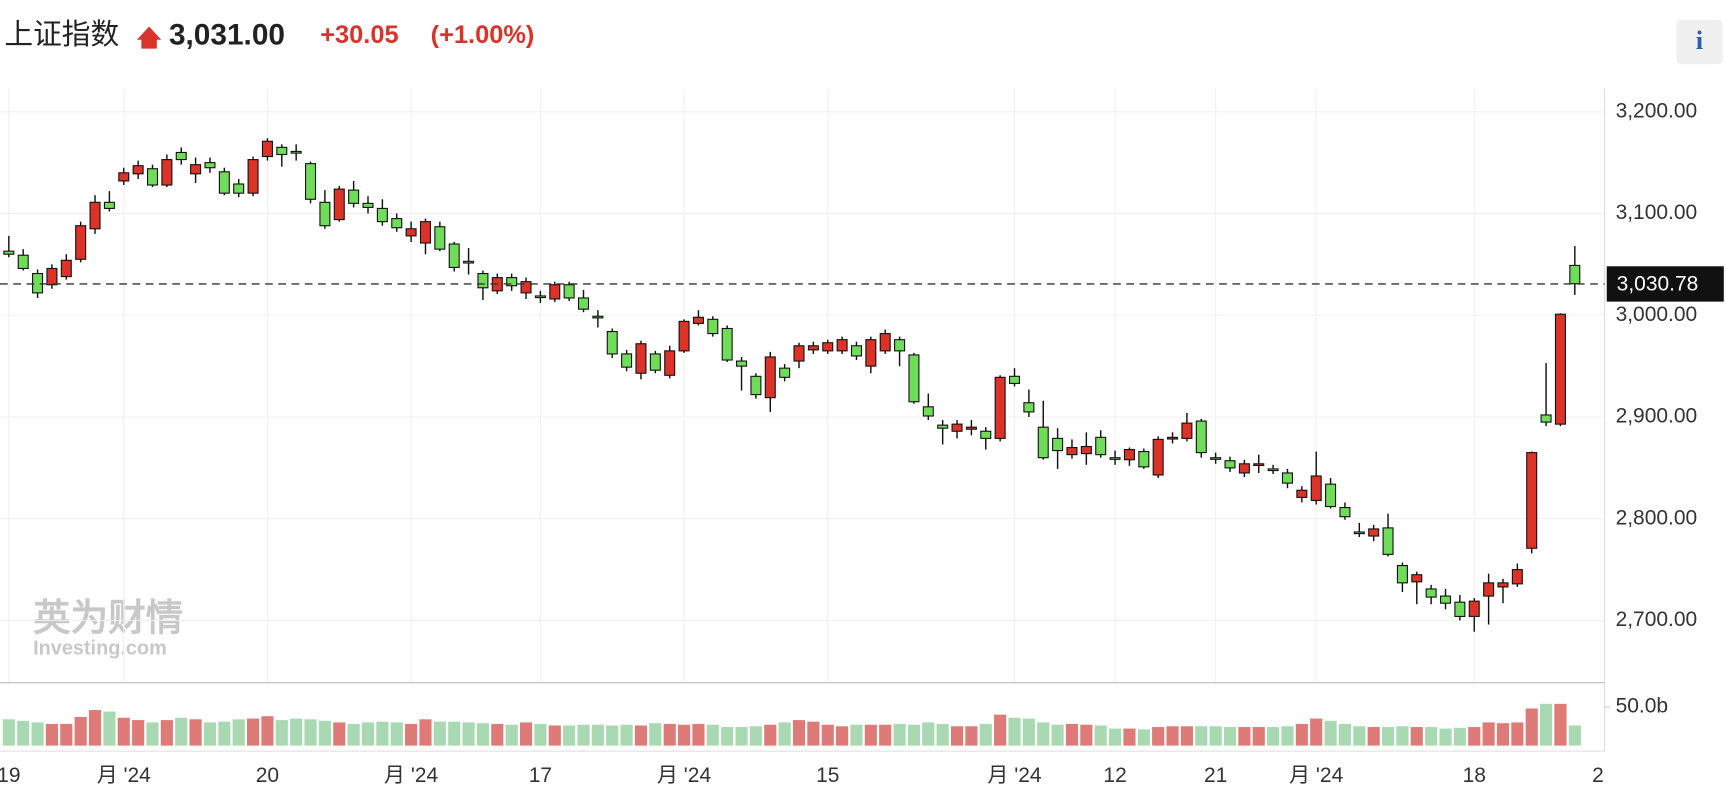 This screenshot has width=1726, height=792. What do you see at coordinates (1657, 314) in the screenshot?
I see `y-tick-label: 3,000.00` at bounding box center [1657, 314].